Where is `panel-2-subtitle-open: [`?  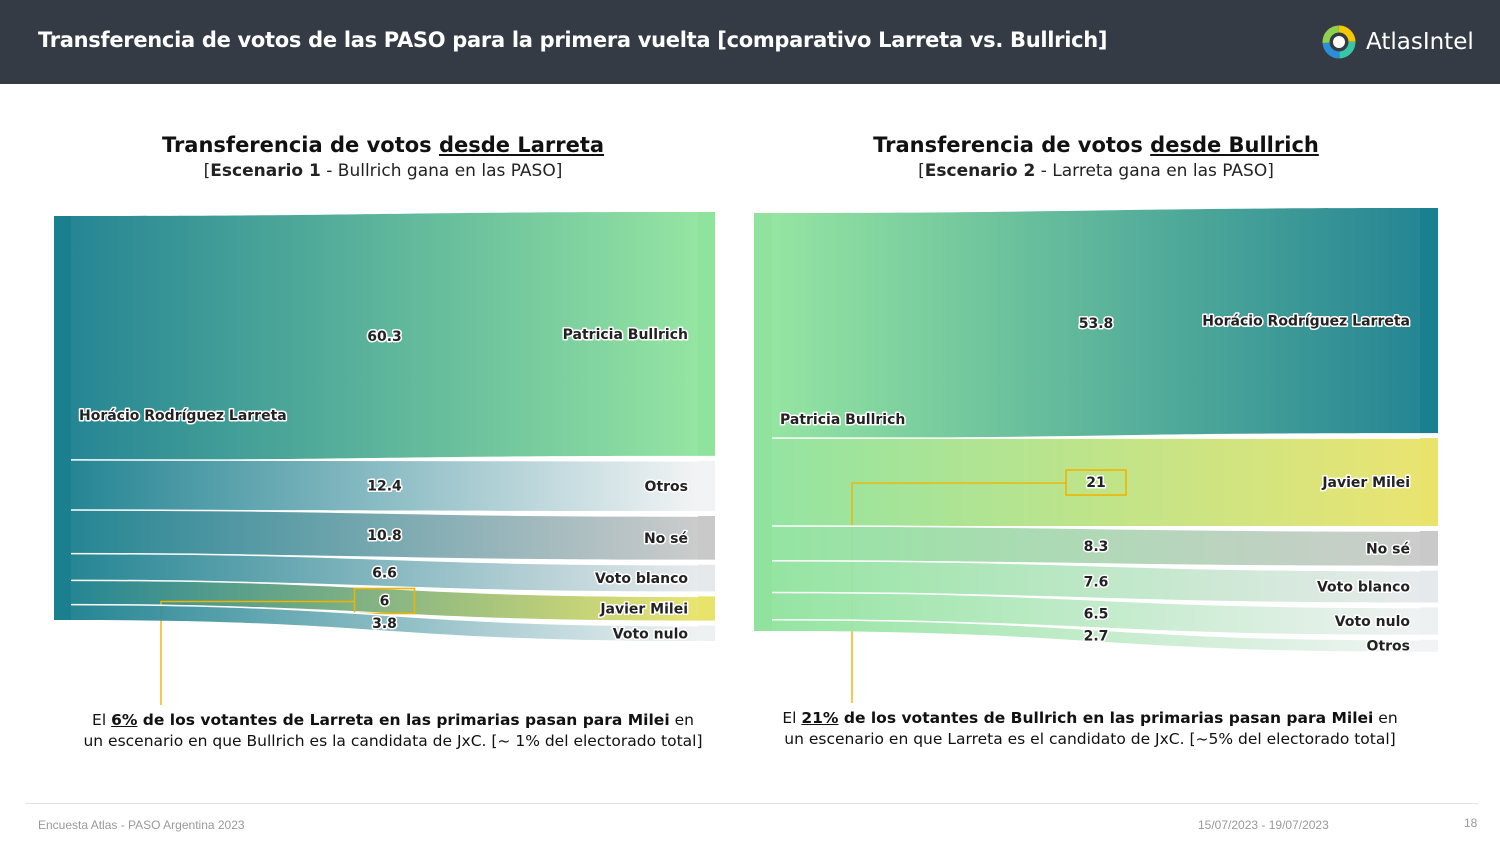 panel-2-subtitle-open: [ is located at coordinates (921, 171).